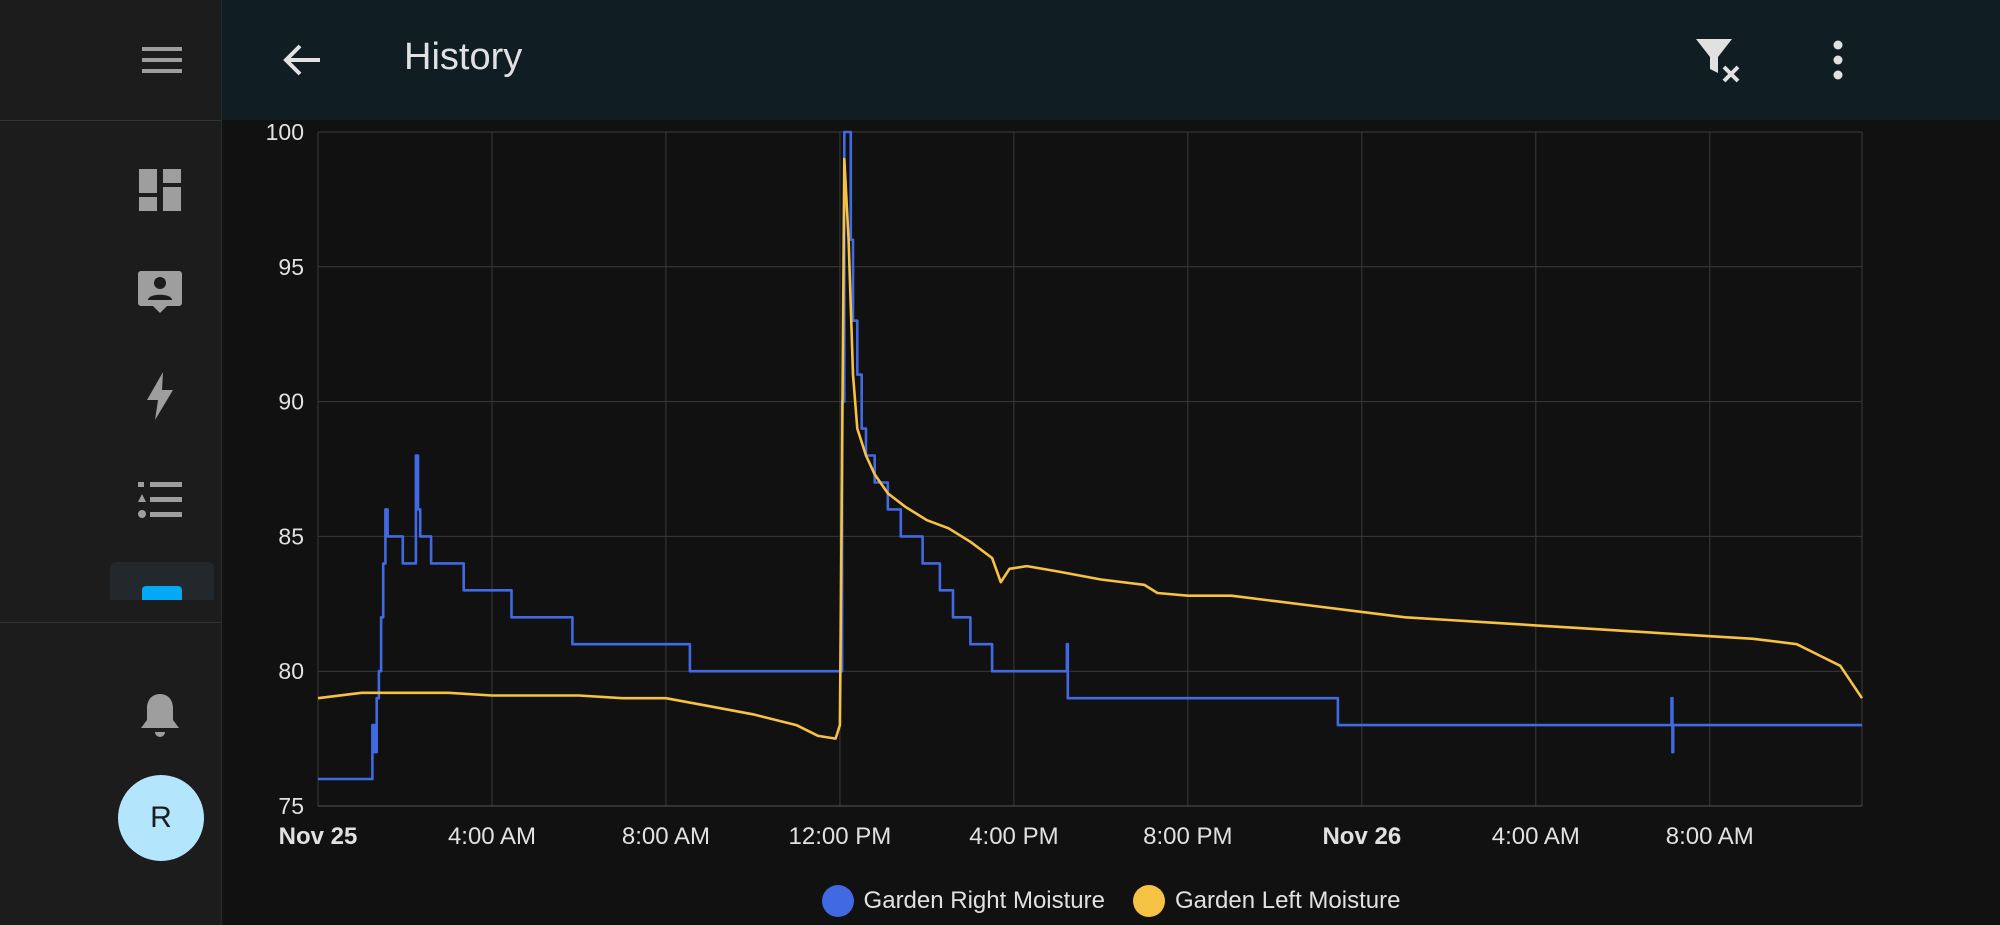 Image resolution: width=2000 pixels, height=925 pixels. Describe the element at coordinates (110, 60) in the screenshot. I see `sidebar-header` at that location.